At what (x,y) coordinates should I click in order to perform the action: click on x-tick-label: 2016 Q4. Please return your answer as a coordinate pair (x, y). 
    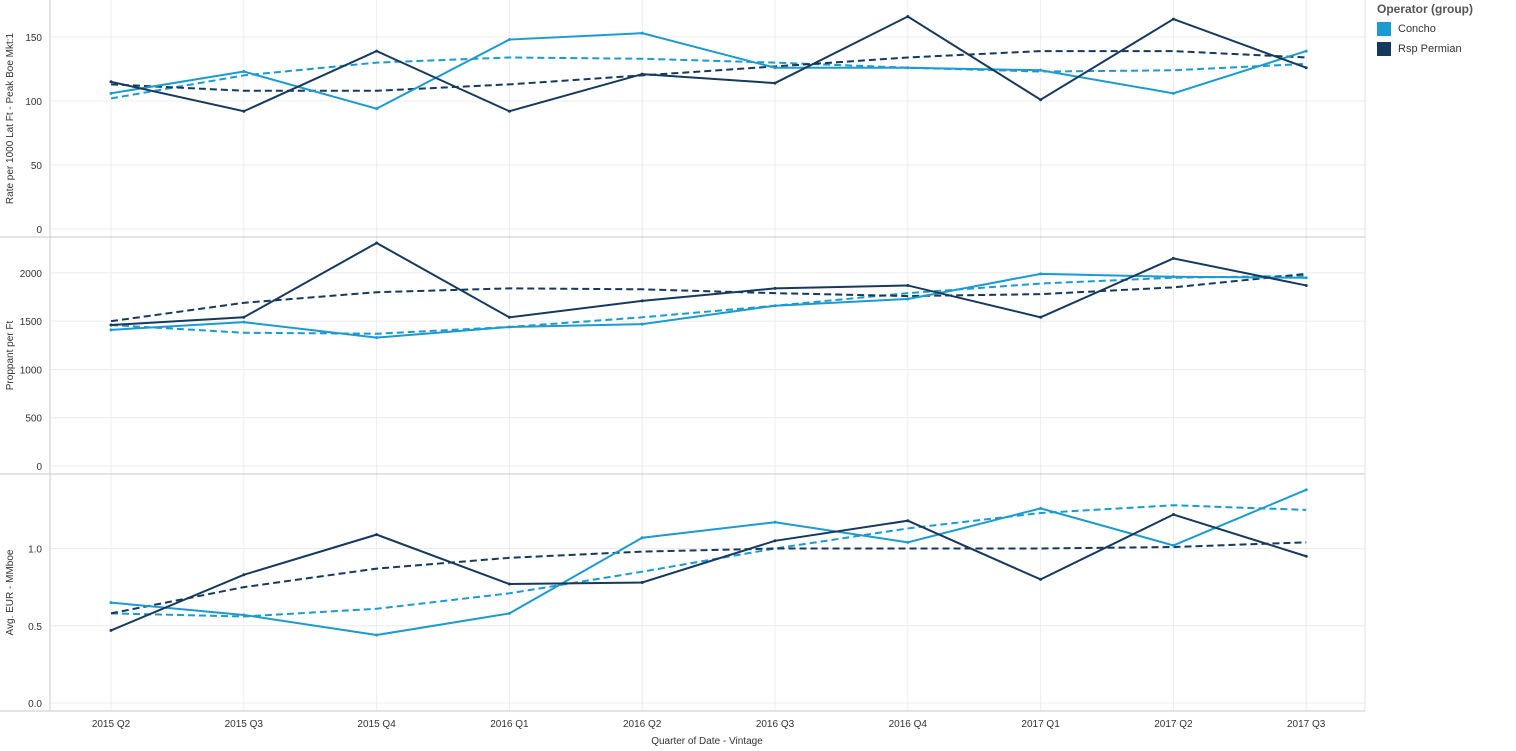
    Looking at the image, I should click on (908, 724).